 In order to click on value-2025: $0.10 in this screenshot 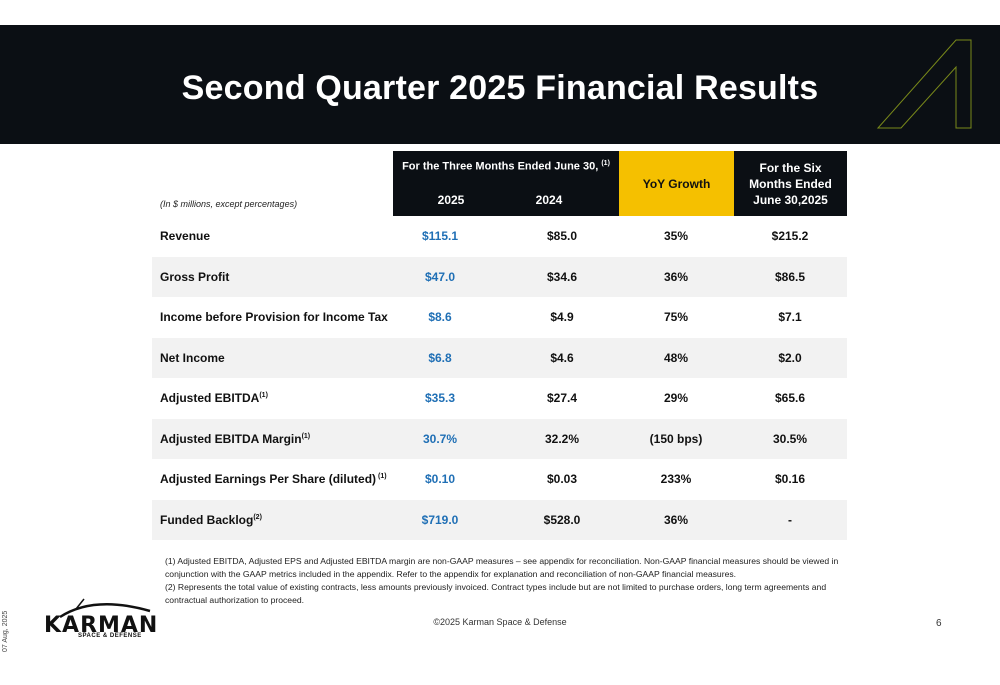, I will do `click(440, 479)`.